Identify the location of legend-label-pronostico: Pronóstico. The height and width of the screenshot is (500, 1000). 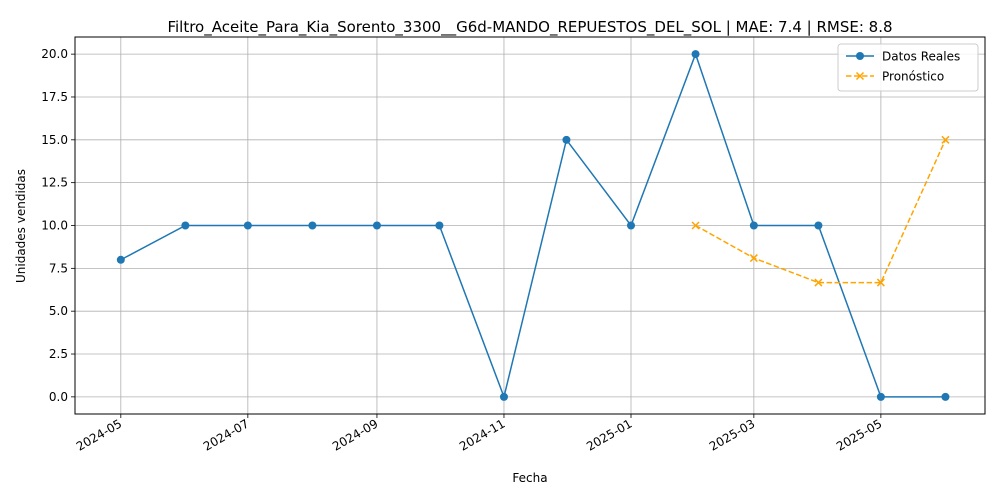
(913, 77).